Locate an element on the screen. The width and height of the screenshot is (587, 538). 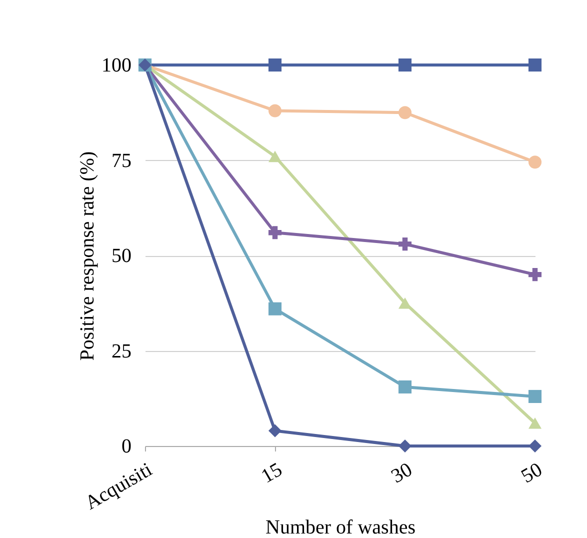
x-tick-label: 15 is located at coordinates (272, 473).